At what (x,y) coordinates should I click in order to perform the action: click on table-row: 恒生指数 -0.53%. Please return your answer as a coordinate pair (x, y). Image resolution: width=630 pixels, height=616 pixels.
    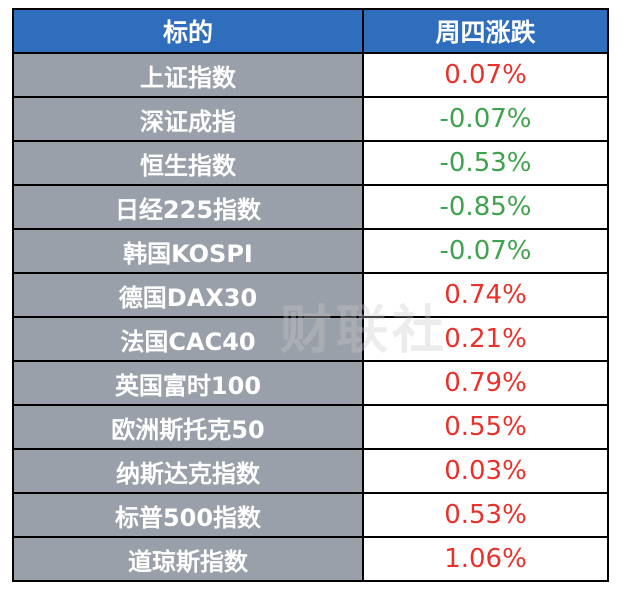
    Looking at the image, I should click on (310, 163).